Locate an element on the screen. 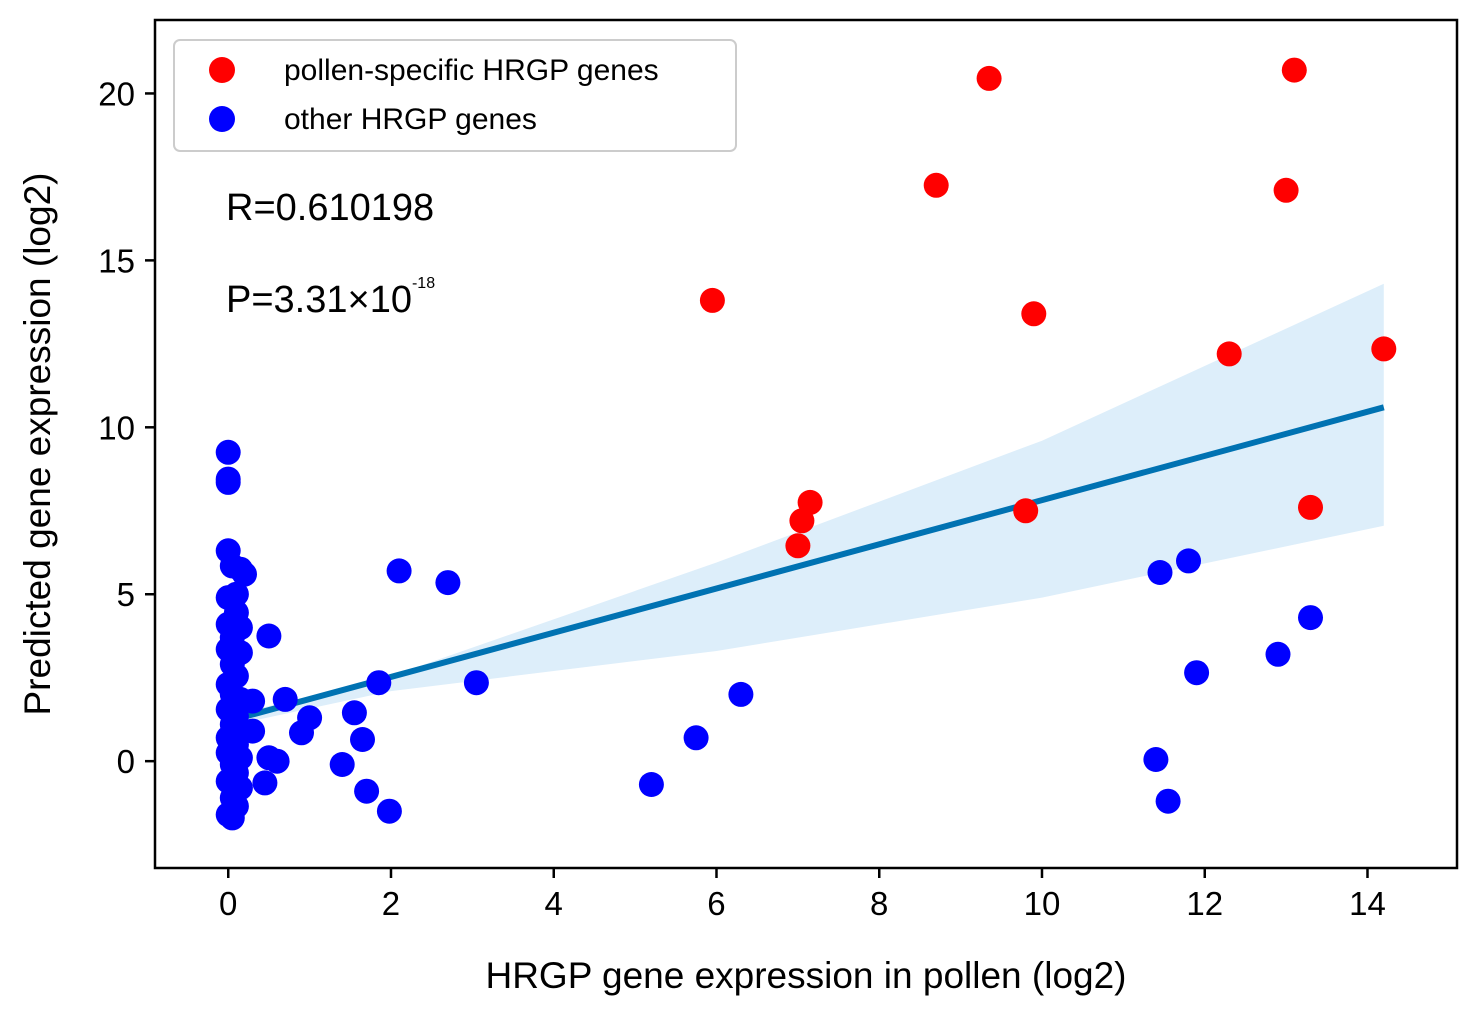 Image resolution: width=1478 pixels, height=1026 pixels. x-tick-label: 4 is located at coordinates (554, 903).